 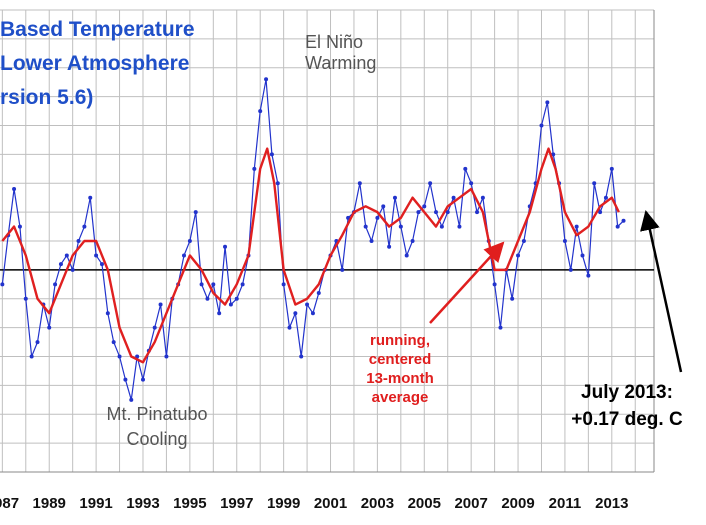 I want to click on pinatubo-line-2: Cooling, so click(x=157, y=439).